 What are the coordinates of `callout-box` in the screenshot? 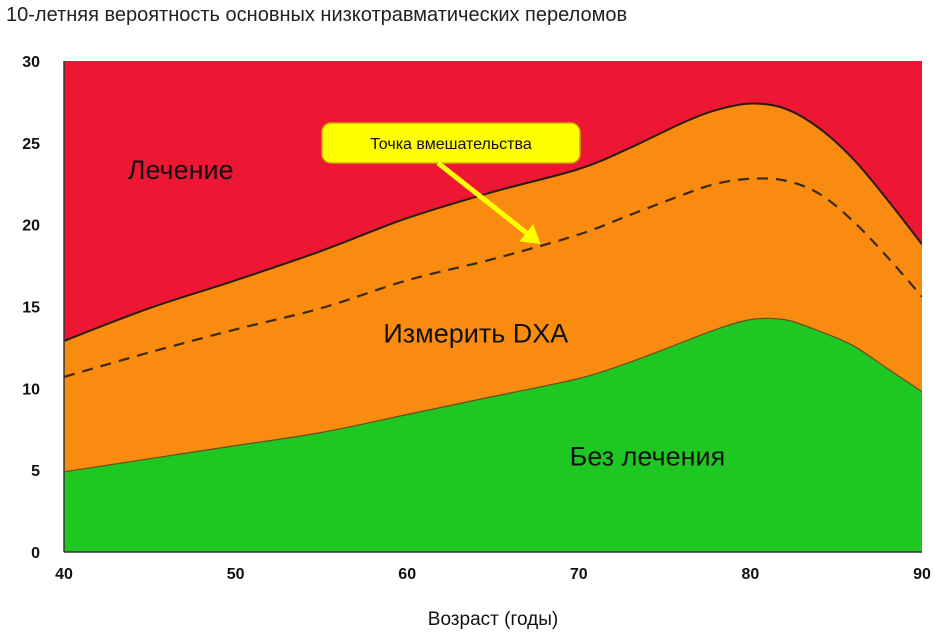 It's located at (451, 143).